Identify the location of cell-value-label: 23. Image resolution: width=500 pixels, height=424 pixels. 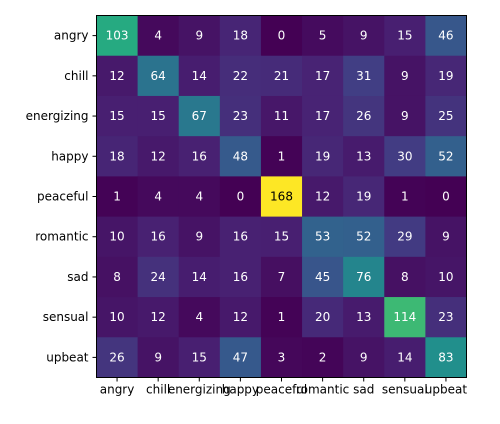
(240, 116).